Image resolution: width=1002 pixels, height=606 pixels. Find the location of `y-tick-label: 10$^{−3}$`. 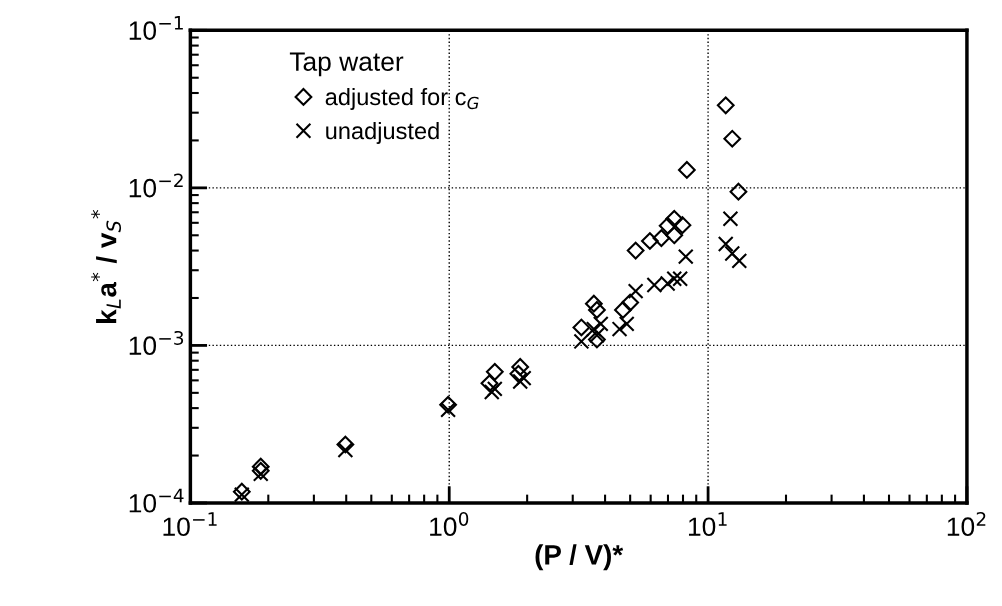

y-tick-label: 10$^{−3}$ is located at coordinates (156, 343).